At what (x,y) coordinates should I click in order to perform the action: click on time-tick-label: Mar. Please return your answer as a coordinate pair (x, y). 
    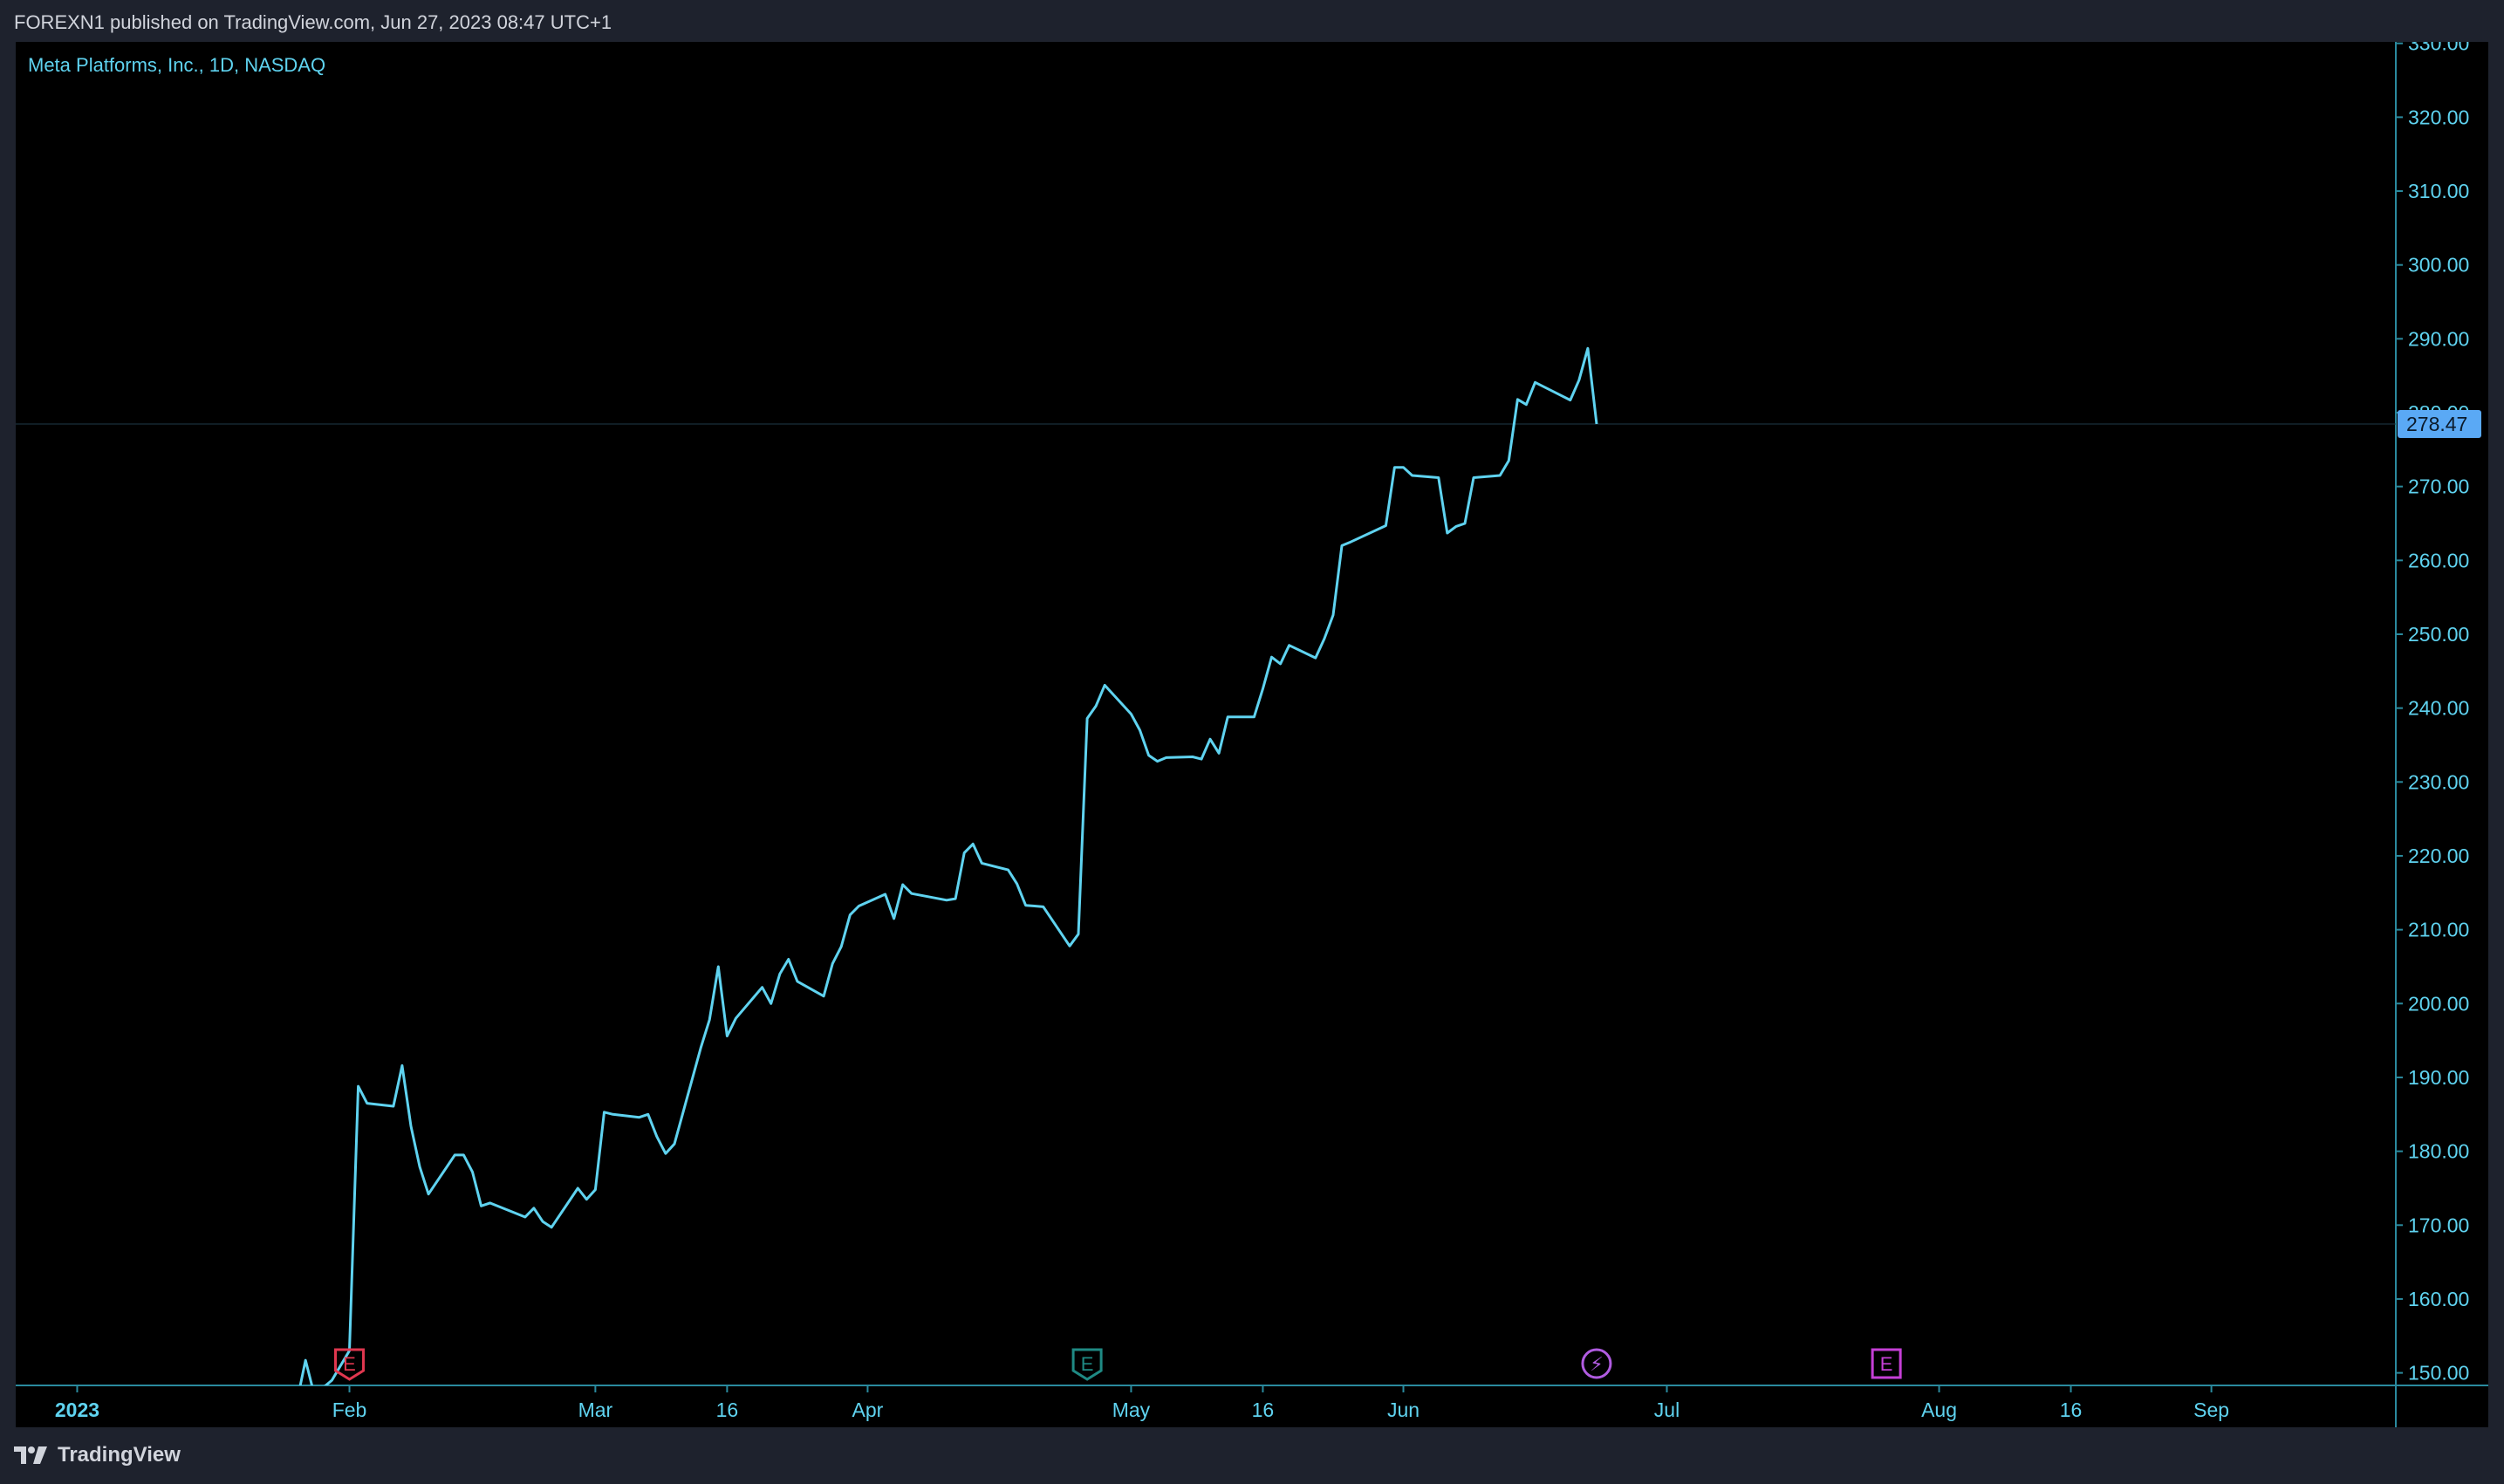
    Looking at the image, I should click on (595, 1410).